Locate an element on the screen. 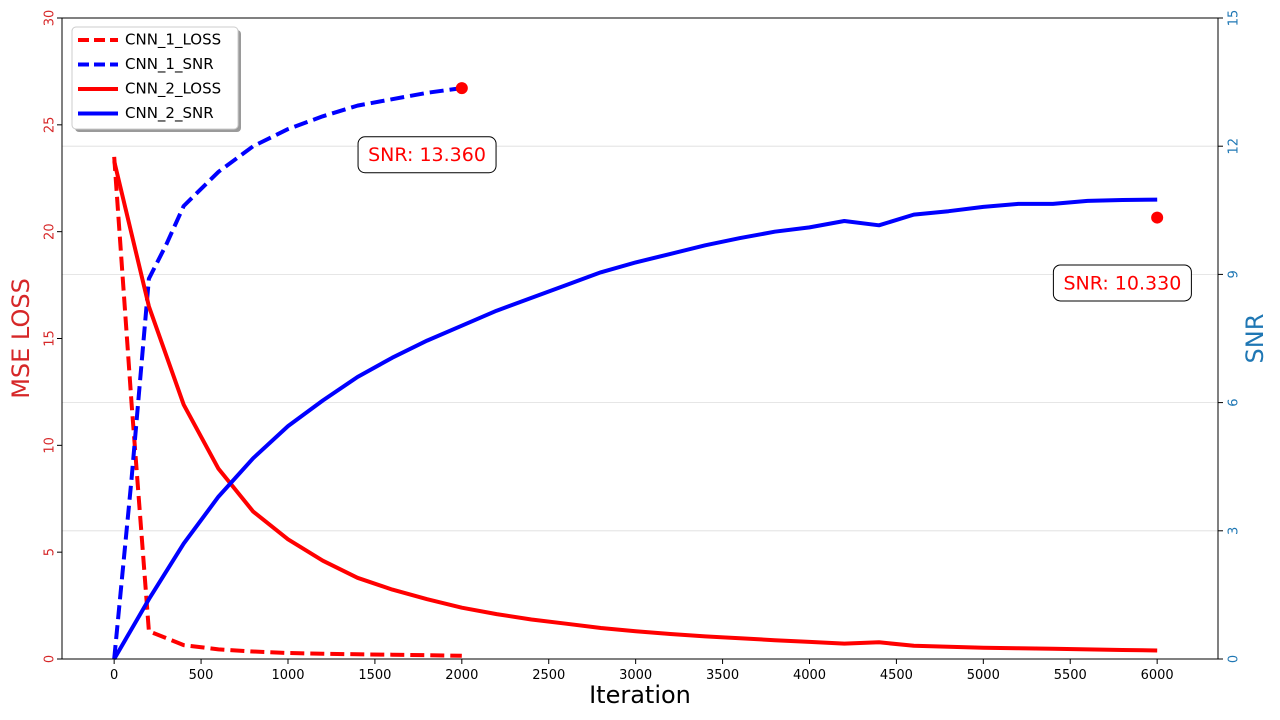 The height and width of the screenshot is (720, 1280). snr-annotation: SNR: 10.330 is located at coordinates (1122, 283).